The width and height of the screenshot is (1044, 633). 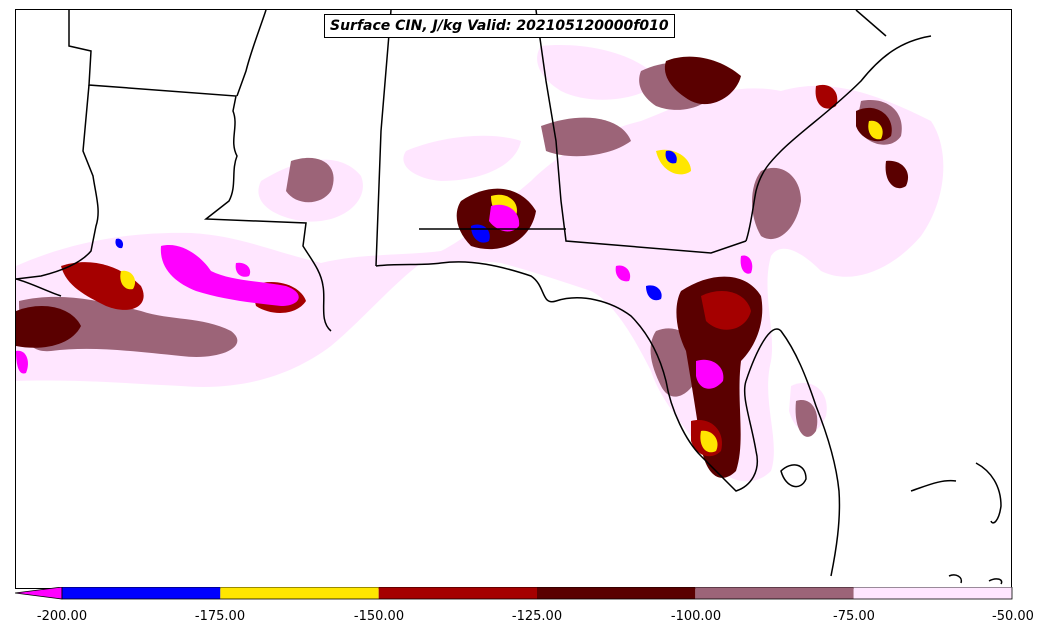 I want to click on colorbar-segments, so click(x=537, y=593).